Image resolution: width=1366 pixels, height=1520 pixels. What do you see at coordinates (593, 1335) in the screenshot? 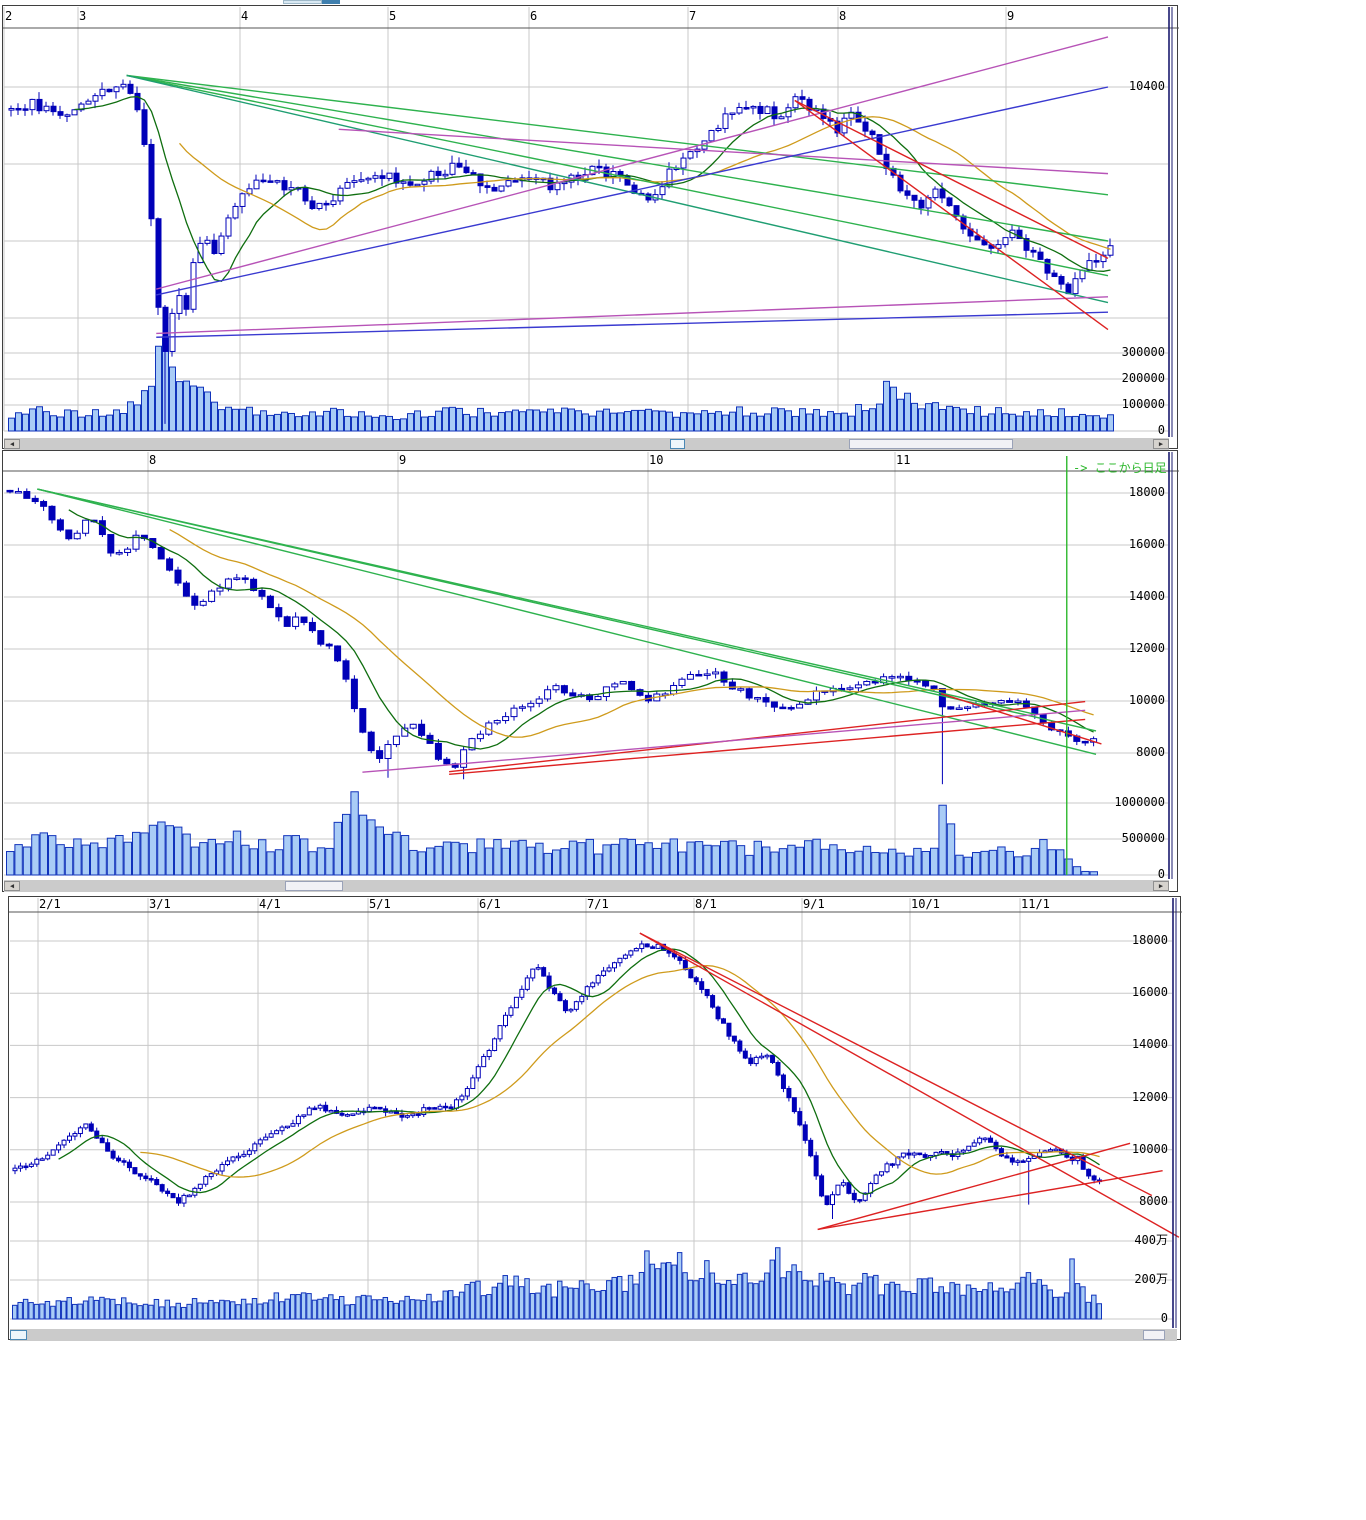
I see `h-scrollbar` at bounding box center [593, 1335].